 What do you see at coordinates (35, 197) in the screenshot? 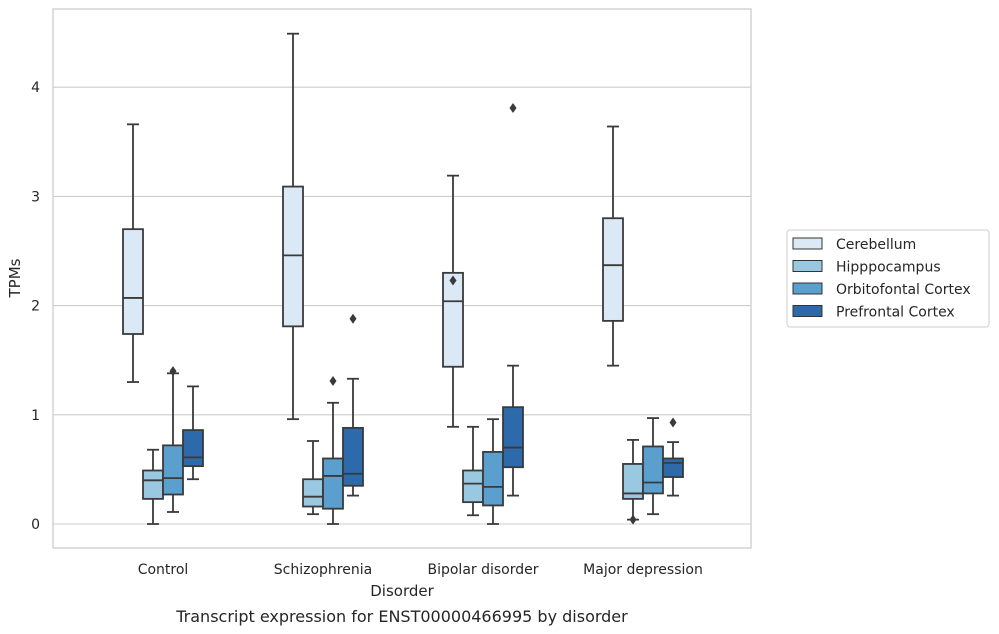
I see `y-tick-label-3: 3` at bounding box center [35, 197].